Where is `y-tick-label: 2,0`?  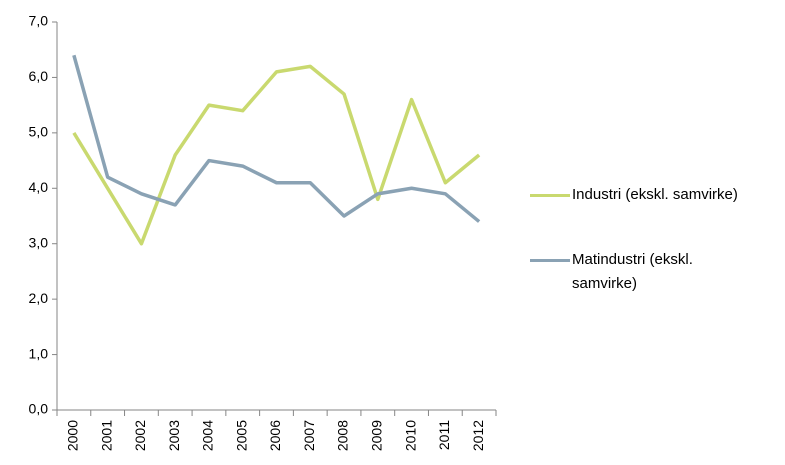 y-tick-label: 2,0 is located at coordinates (39, 298).